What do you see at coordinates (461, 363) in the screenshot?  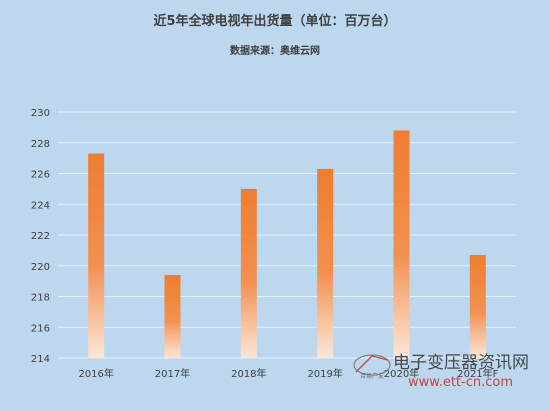 I see `watermark-text: 电子变压器资讯网` at bounding box center [461, 363].